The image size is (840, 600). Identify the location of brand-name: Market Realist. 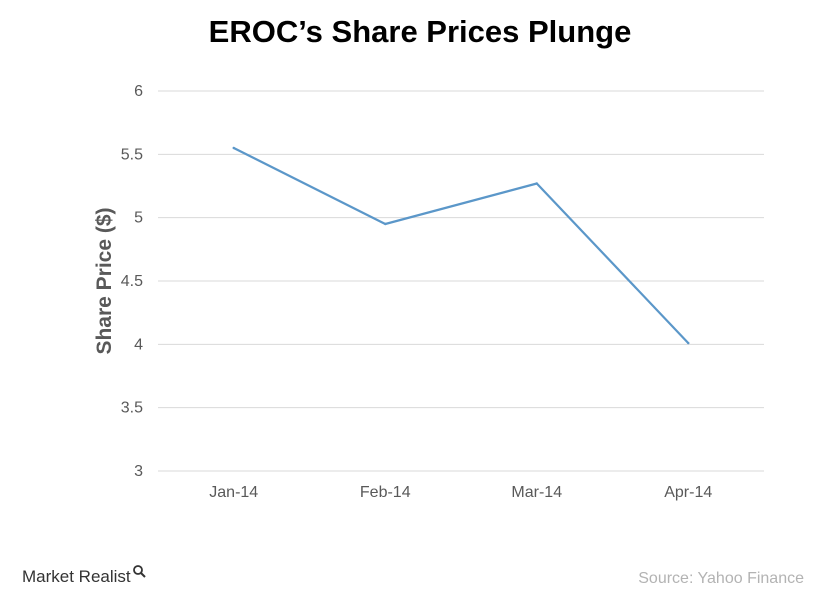
(76, 576).